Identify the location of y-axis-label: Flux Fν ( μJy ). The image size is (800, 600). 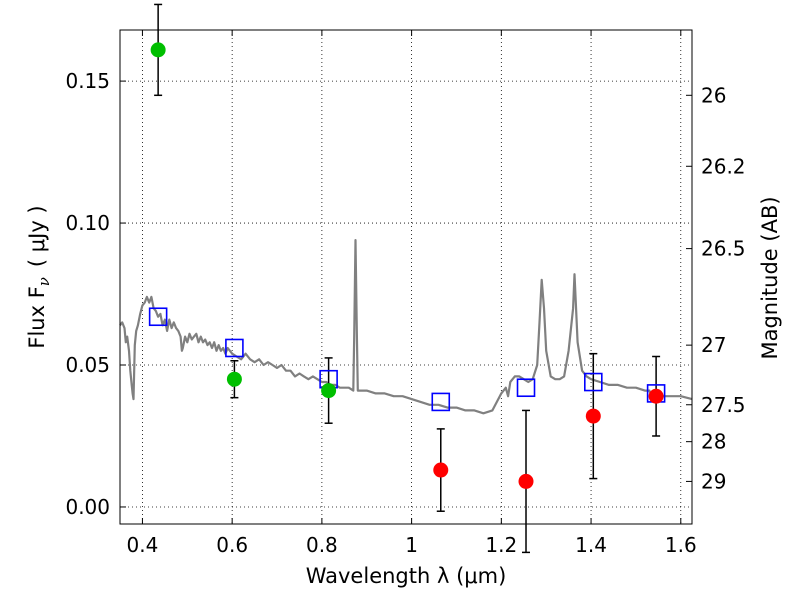
(39, 276).